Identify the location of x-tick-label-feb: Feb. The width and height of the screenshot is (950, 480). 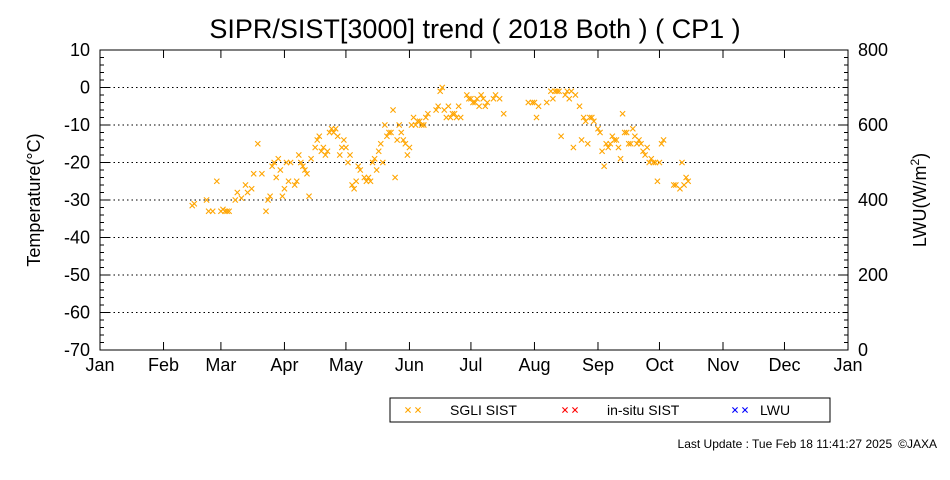
(163, 365).